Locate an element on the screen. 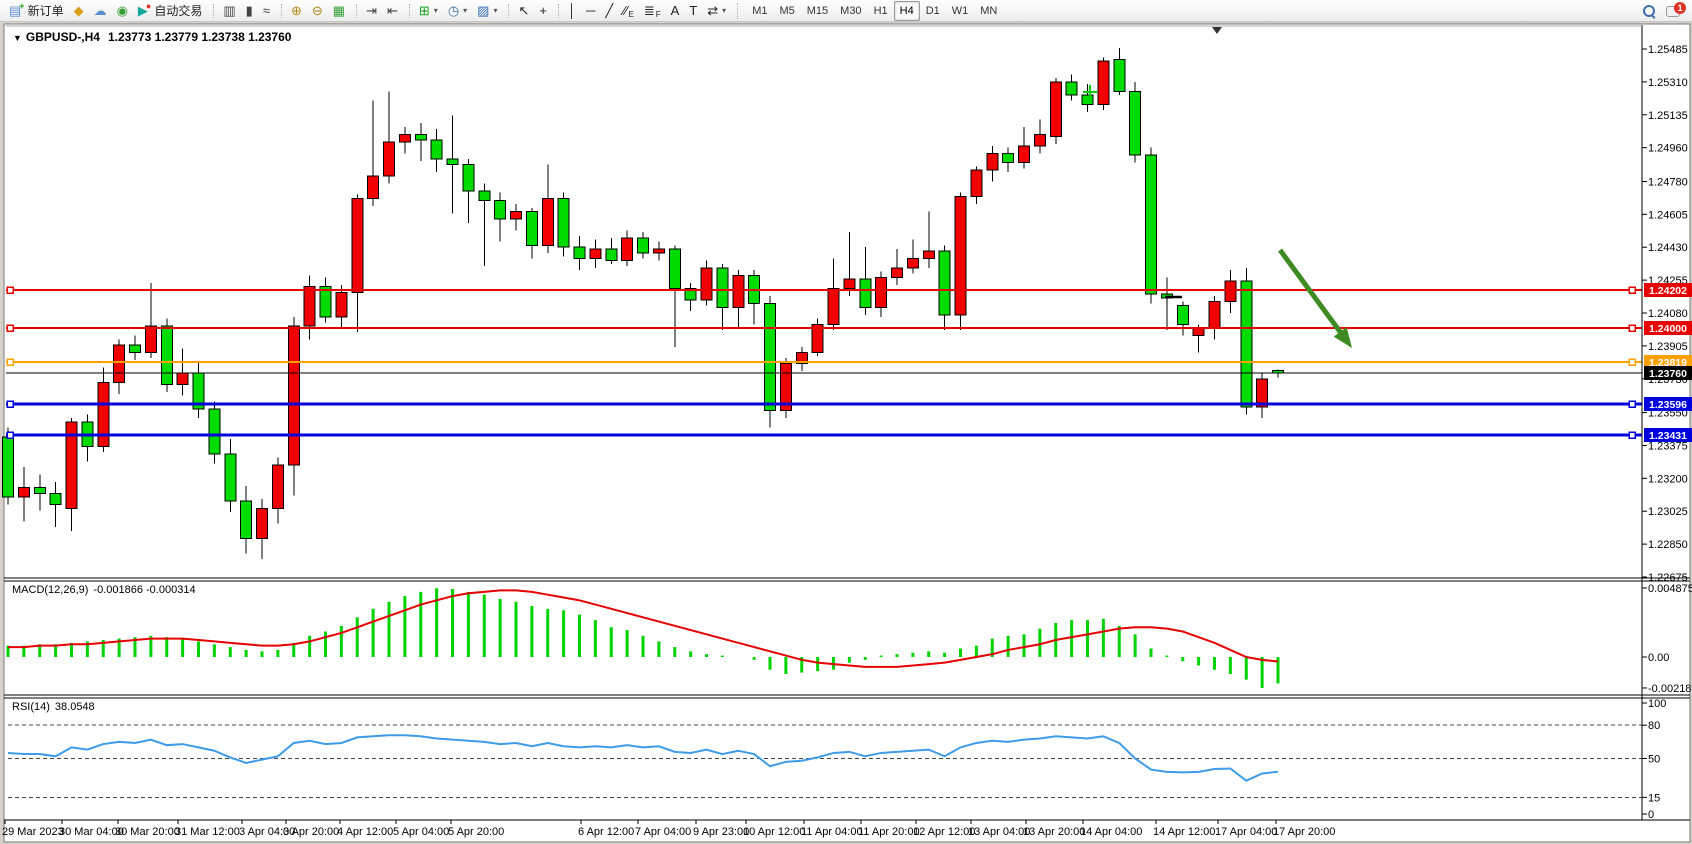 The width and height of the screenshot is (1692, 844). templates-button: ▨ ▾ is located at coordinates (487, 11).